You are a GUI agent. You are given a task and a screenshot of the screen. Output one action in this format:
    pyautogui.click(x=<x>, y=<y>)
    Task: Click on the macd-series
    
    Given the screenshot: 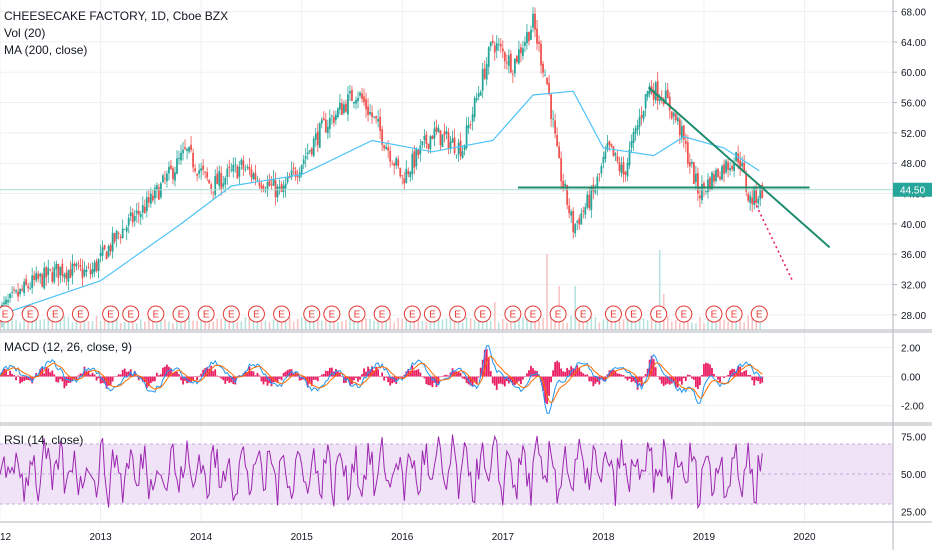 What is the action you would take?
    pyautogui.click(x=382, y=379)
    